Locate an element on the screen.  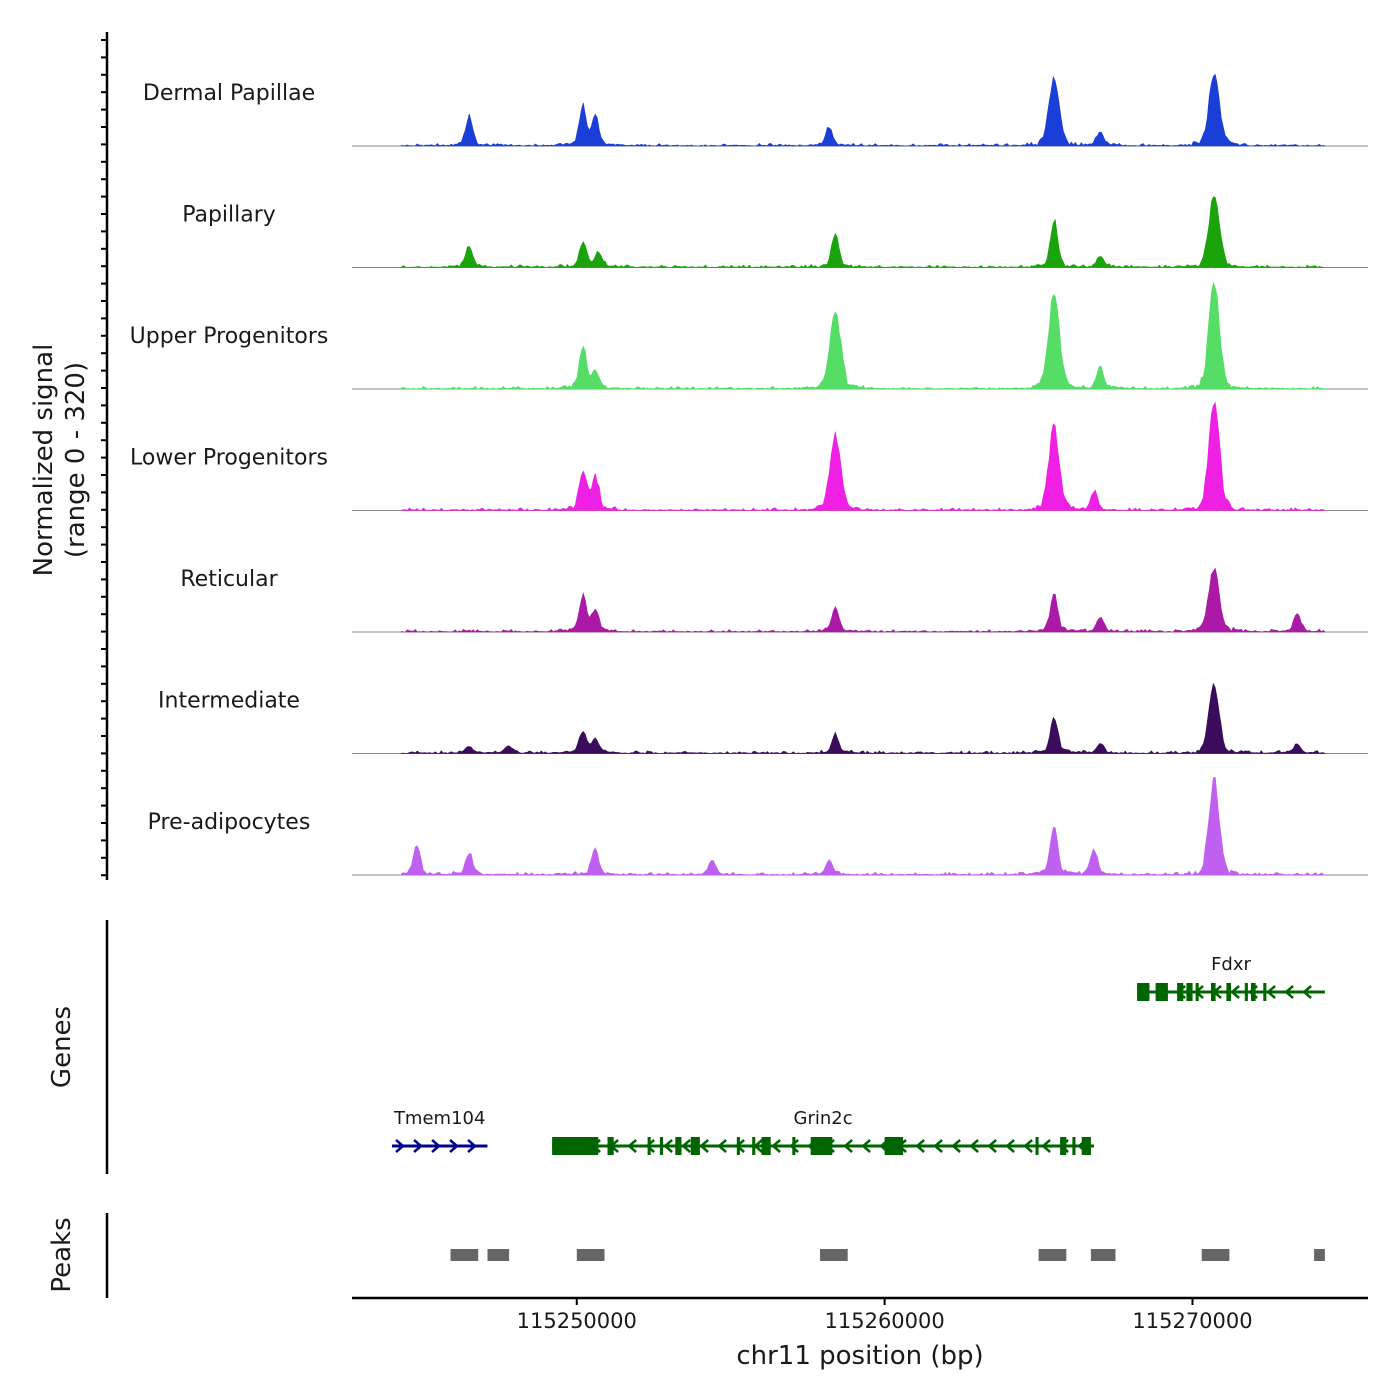
coverage-track: Lower Progenitors is located at coordinates (749, 456).